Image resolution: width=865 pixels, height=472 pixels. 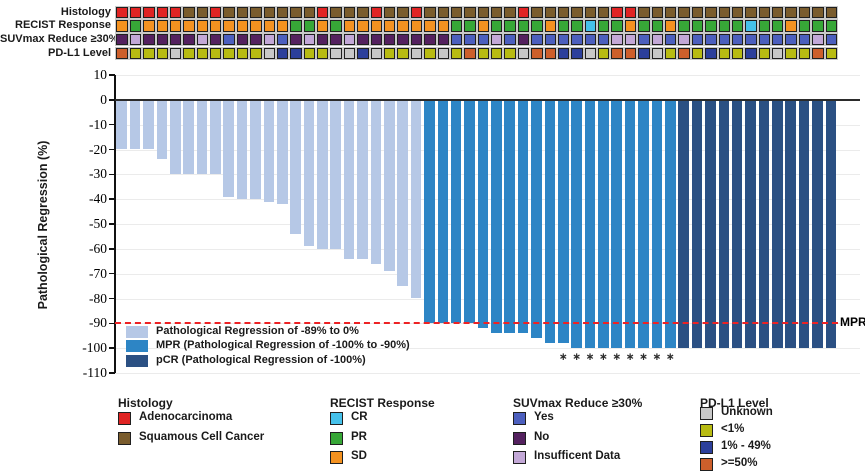 I want to click on legend-group-title: Histology, so click(x=145, y=403).